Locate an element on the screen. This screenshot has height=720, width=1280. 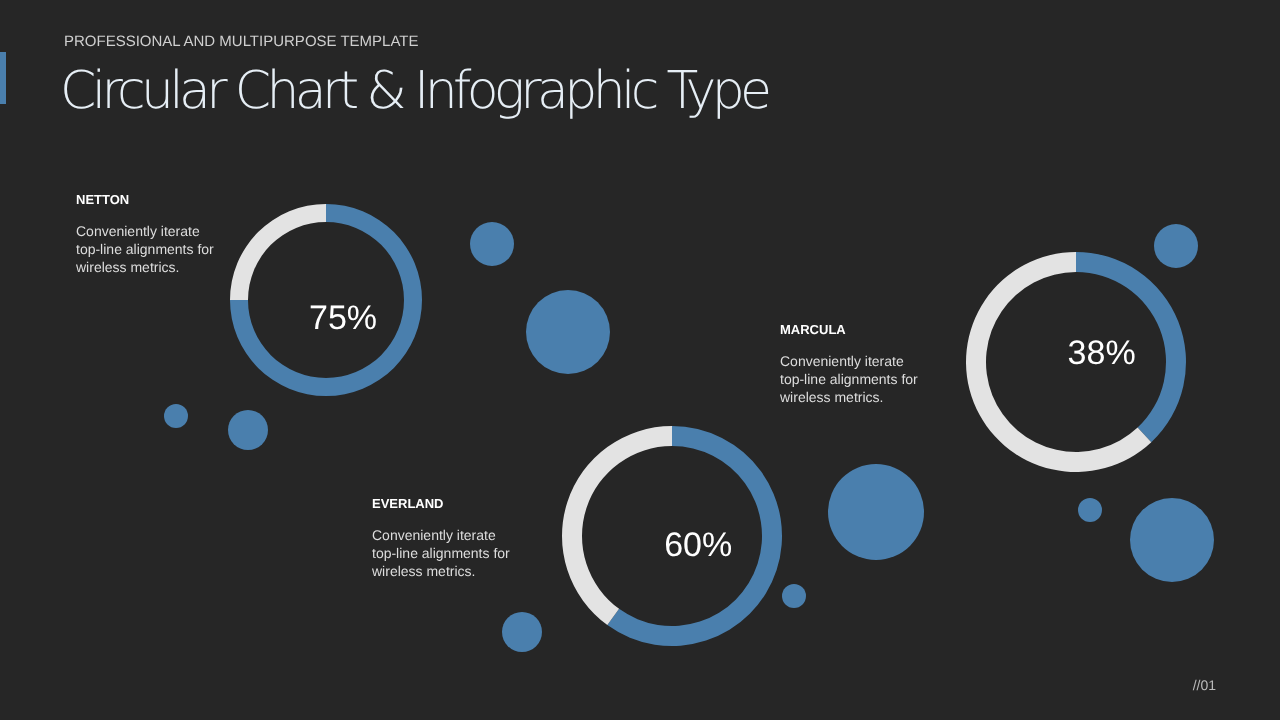
text: Circular Chart & Infographic Type is located at coordinates (416, 92).